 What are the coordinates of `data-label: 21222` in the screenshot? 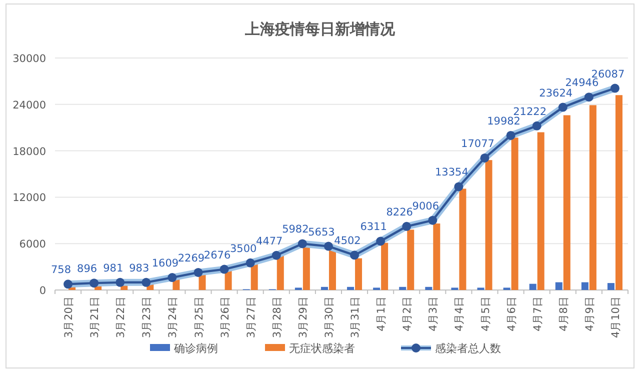 It's located at (530, 112).